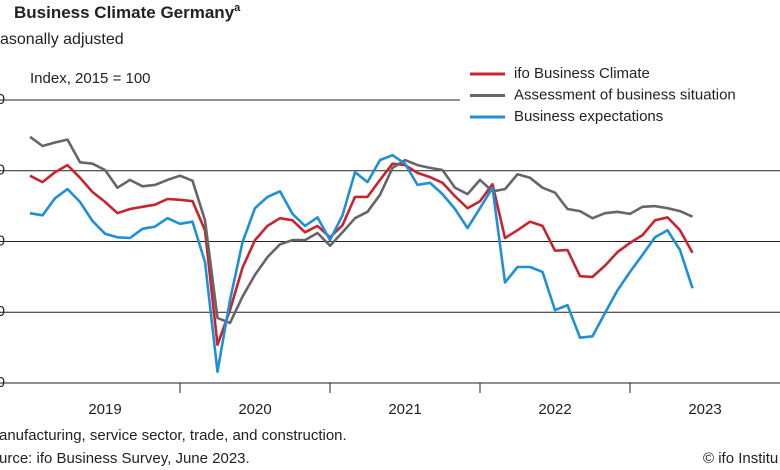  Describe the element at coordinates (237, 8) in the screenshot. I see `title-note: a` at that location.